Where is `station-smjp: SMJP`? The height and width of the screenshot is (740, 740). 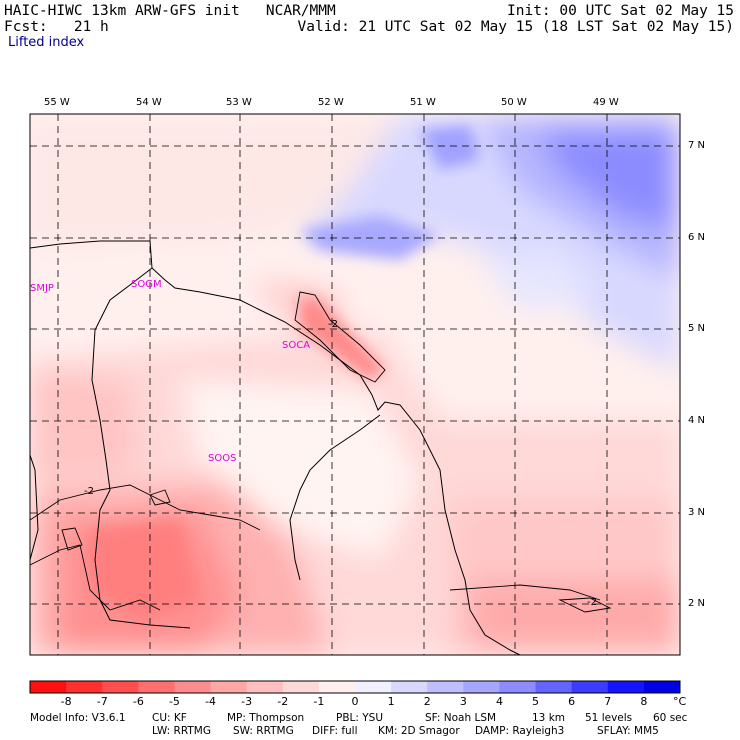
station-smjp: SMJP is located at coordinates (42, 288).